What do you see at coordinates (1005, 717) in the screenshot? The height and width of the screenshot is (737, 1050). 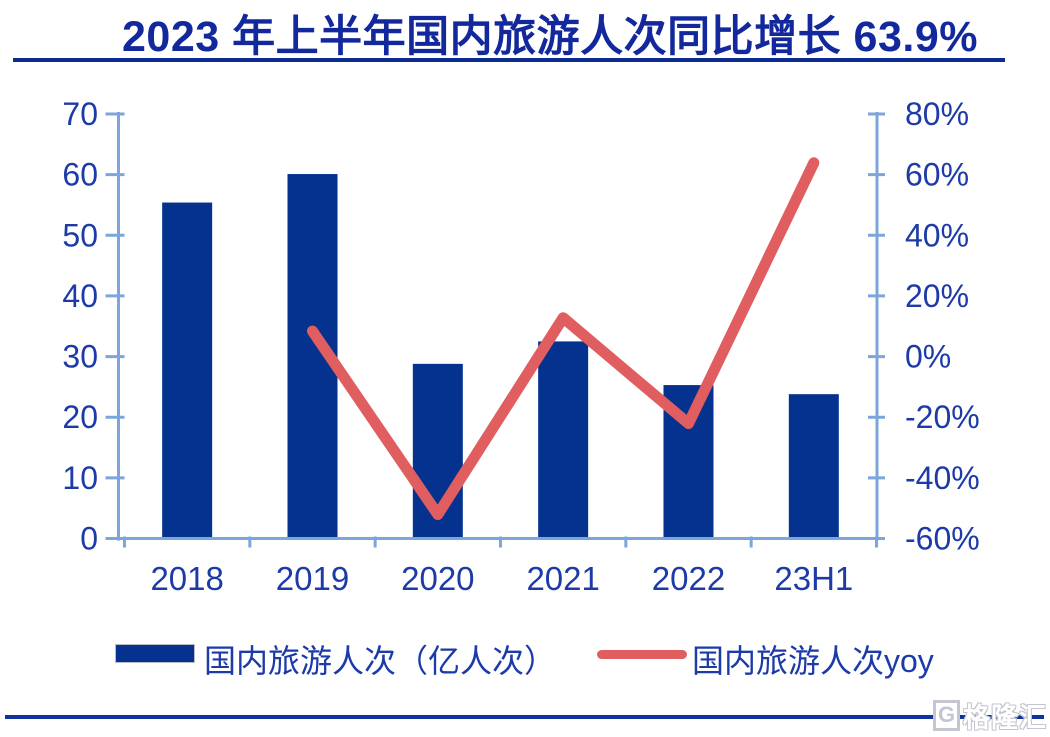 I see `gelonghui-watermark-text: 格隆汇` at bounding box center [1005, 717].